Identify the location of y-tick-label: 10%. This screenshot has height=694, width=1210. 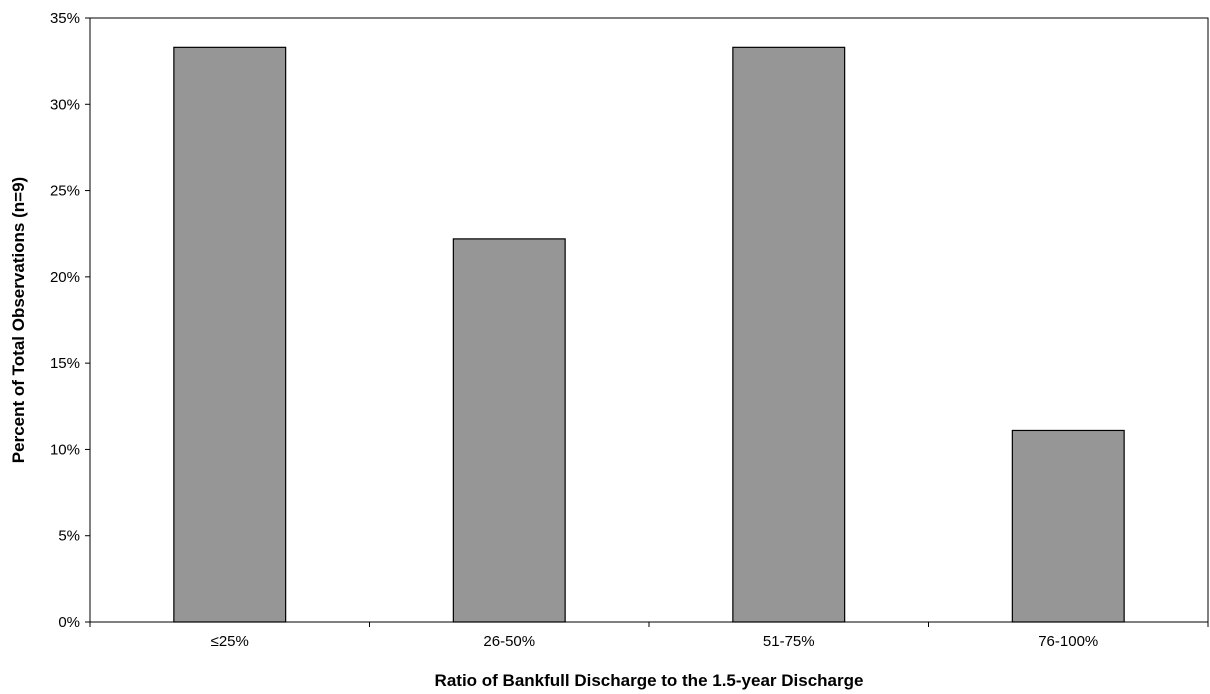
(65, 449).